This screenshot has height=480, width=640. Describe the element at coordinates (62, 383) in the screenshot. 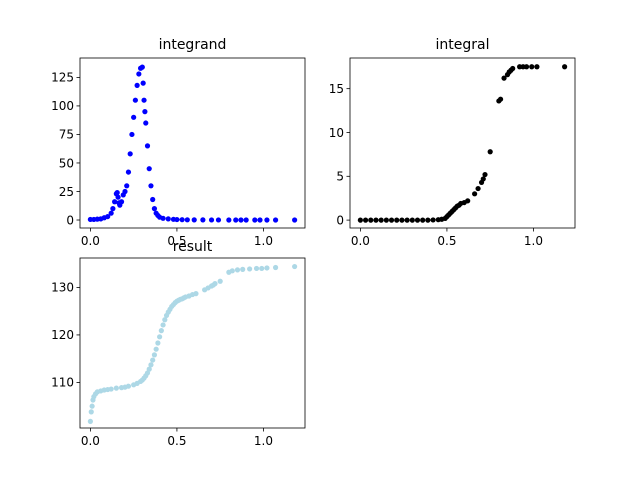

I see `result-y-tick-label: 110` at that location.